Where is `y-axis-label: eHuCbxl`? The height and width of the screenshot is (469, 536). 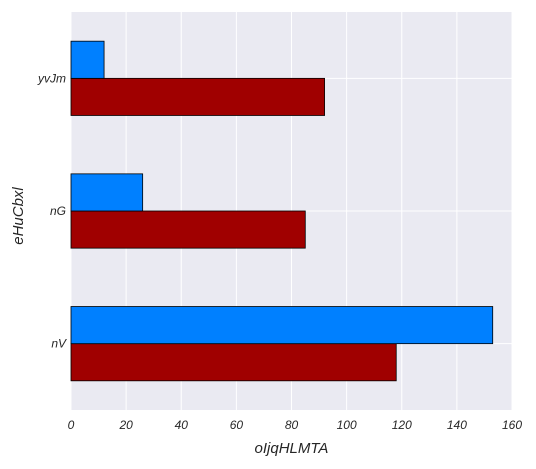 y-axis-label: eHuCbxl is located at coordinates (18, 216).